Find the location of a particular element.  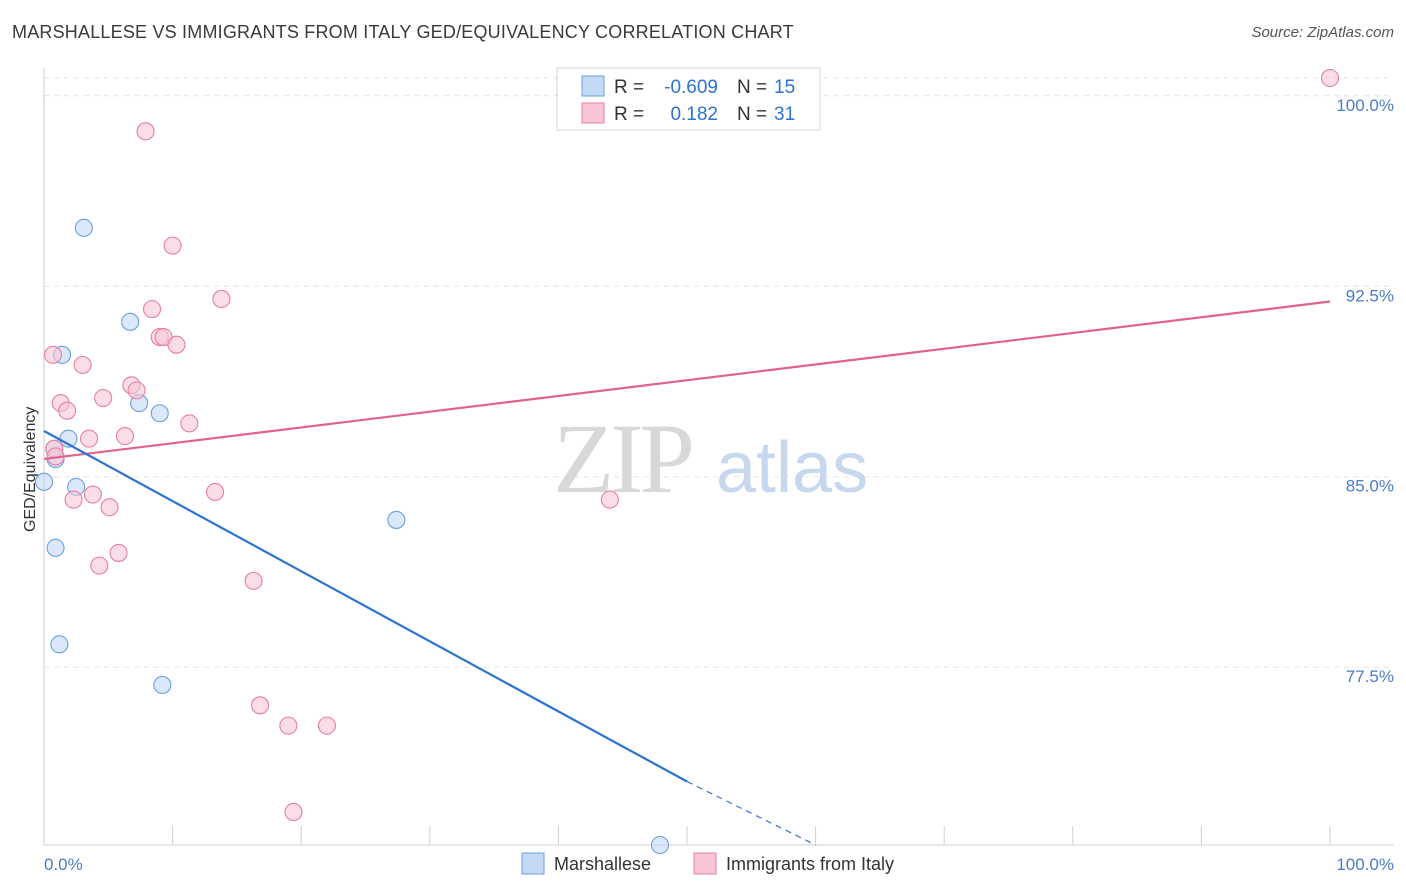

stats-box: R = -0.609 N = 15 R = 0.182 N = 31 is located at coordinates (688, 99).